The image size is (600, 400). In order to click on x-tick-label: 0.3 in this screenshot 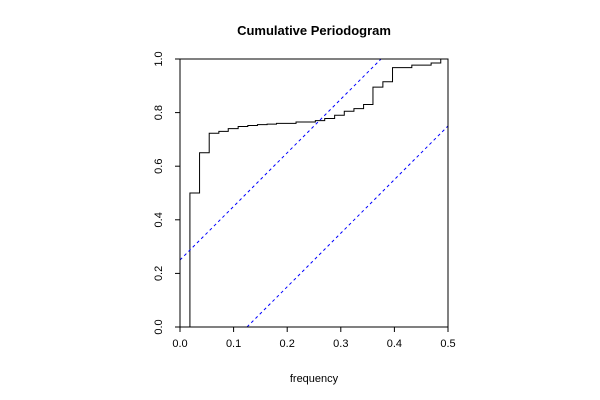, I will do `click(340, 344)`.